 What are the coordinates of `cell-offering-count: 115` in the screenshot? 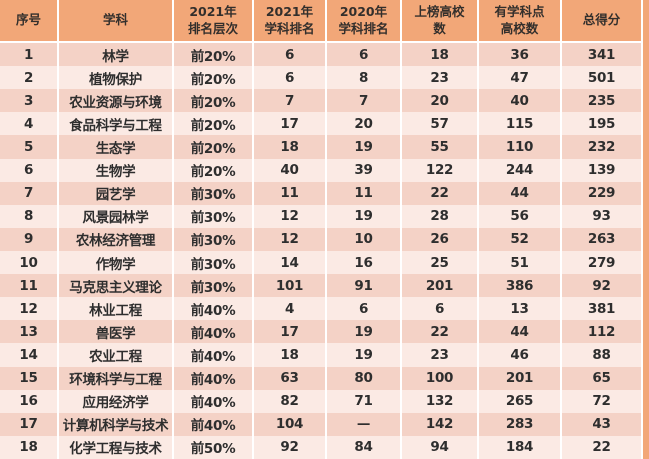 It's located at (519, 124).